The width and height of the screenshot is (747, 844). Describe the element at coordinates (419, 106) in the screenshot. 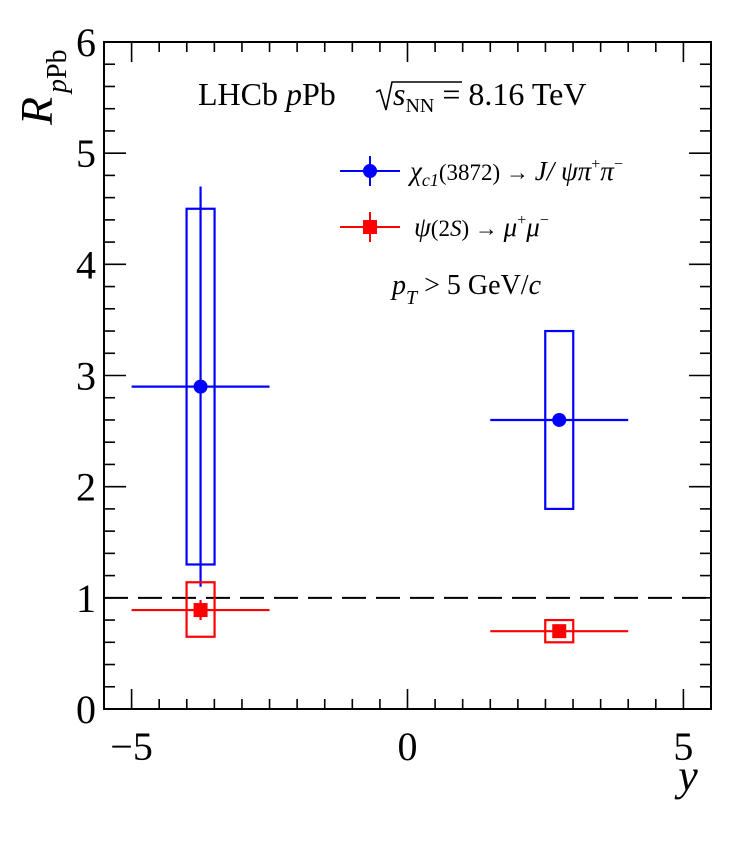

I see `s-subscript: NN` at that location.